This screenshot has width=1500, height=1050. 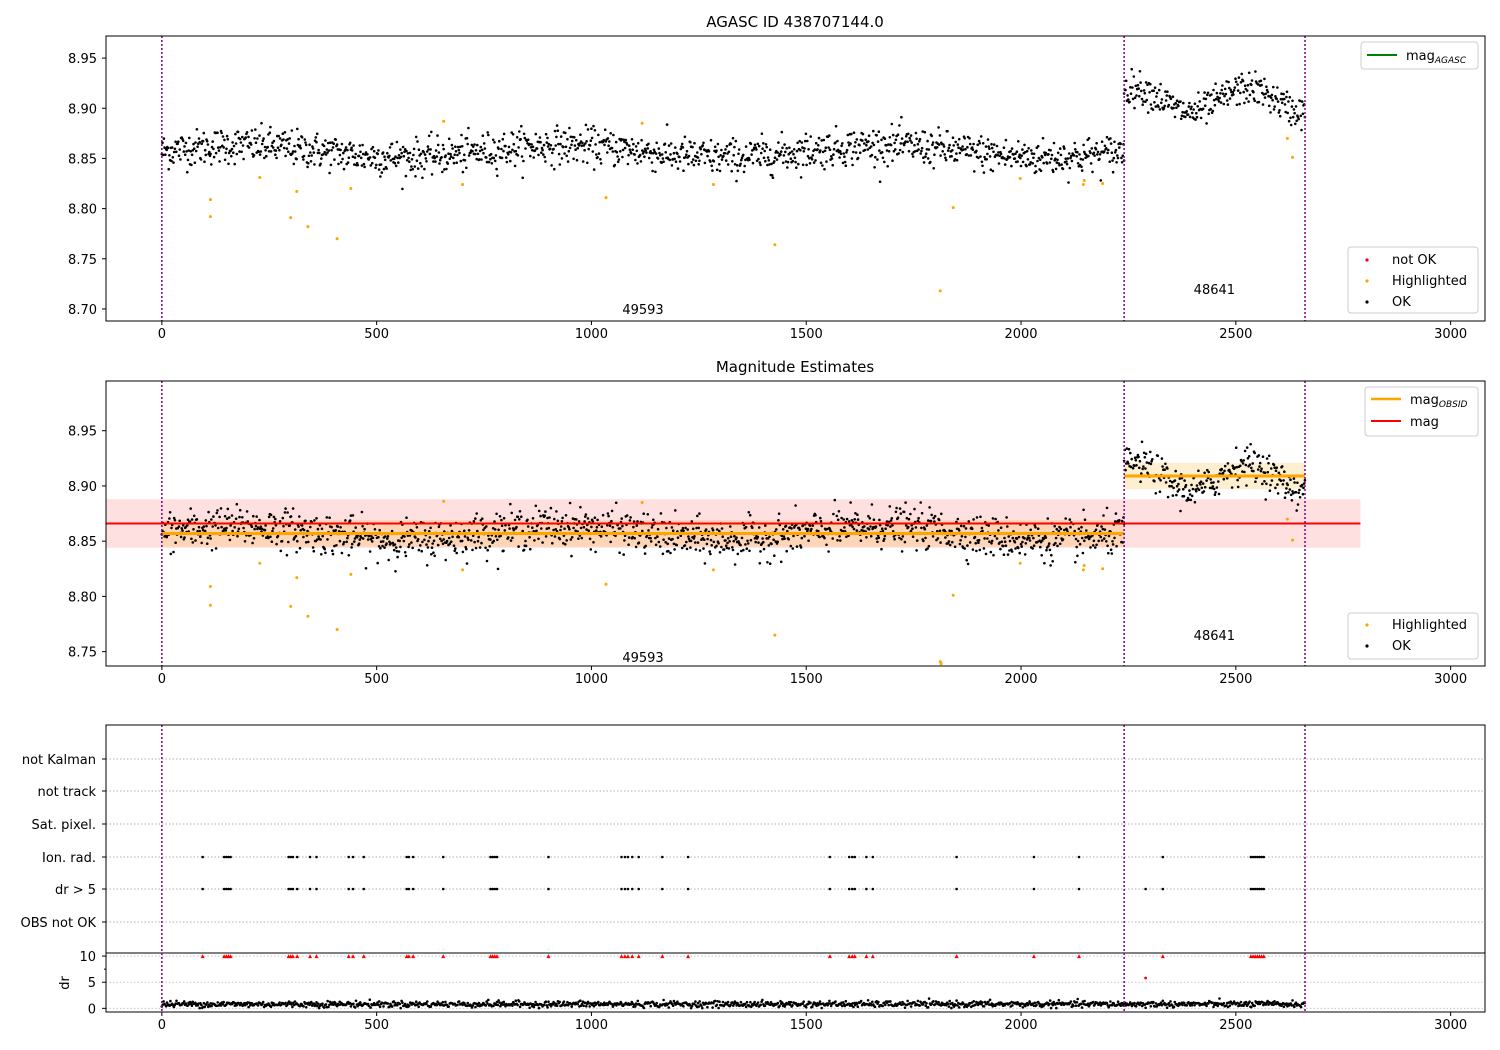 What do you see at coordinates (87, 957) in the screenshot?
I see `dr-y-tick-label: 10` at bounding box center [87, 957].